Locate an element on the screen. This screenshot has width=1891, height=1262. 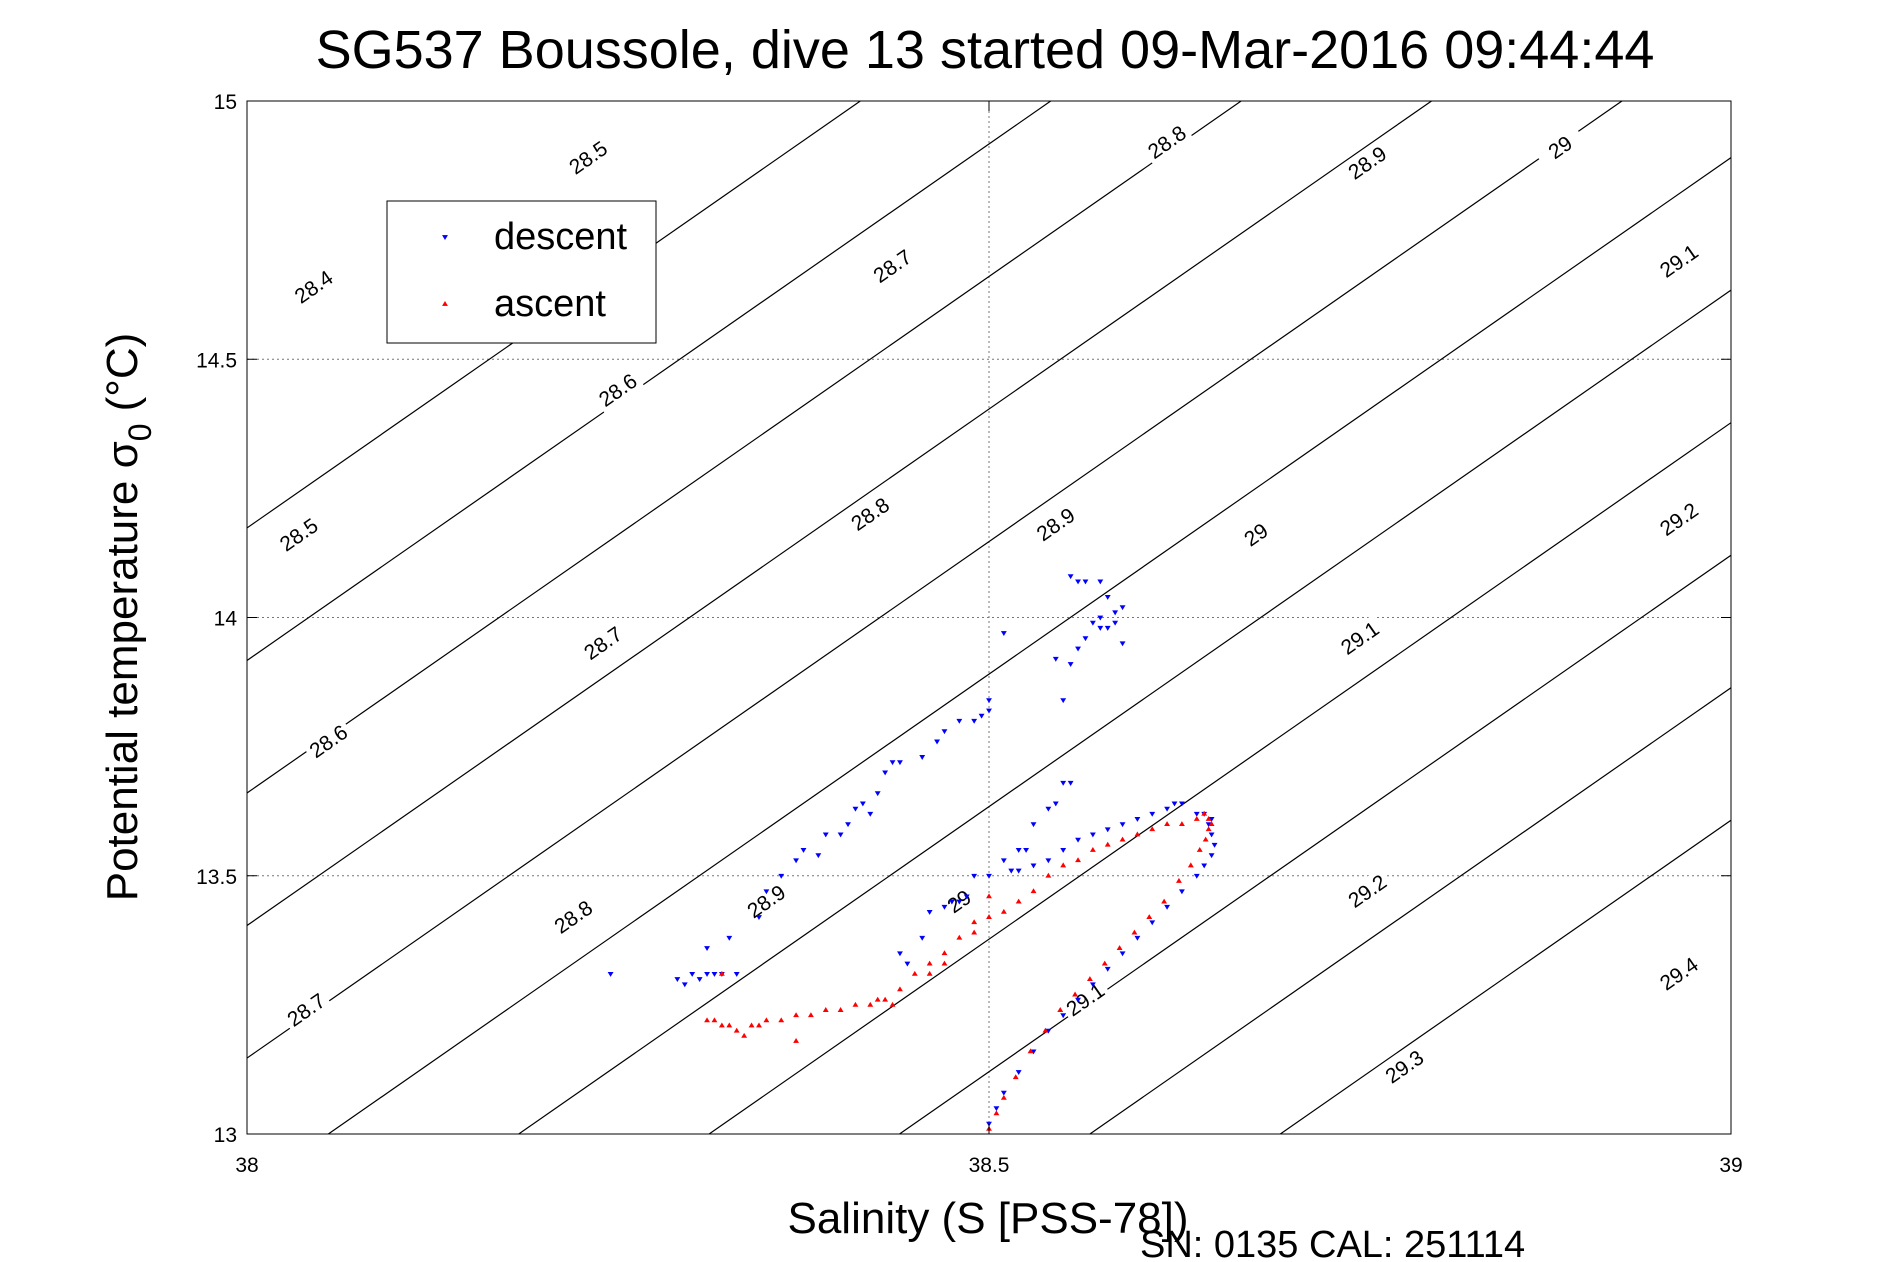
y-tick-label: 13 is located at coordinates (225, 1135).